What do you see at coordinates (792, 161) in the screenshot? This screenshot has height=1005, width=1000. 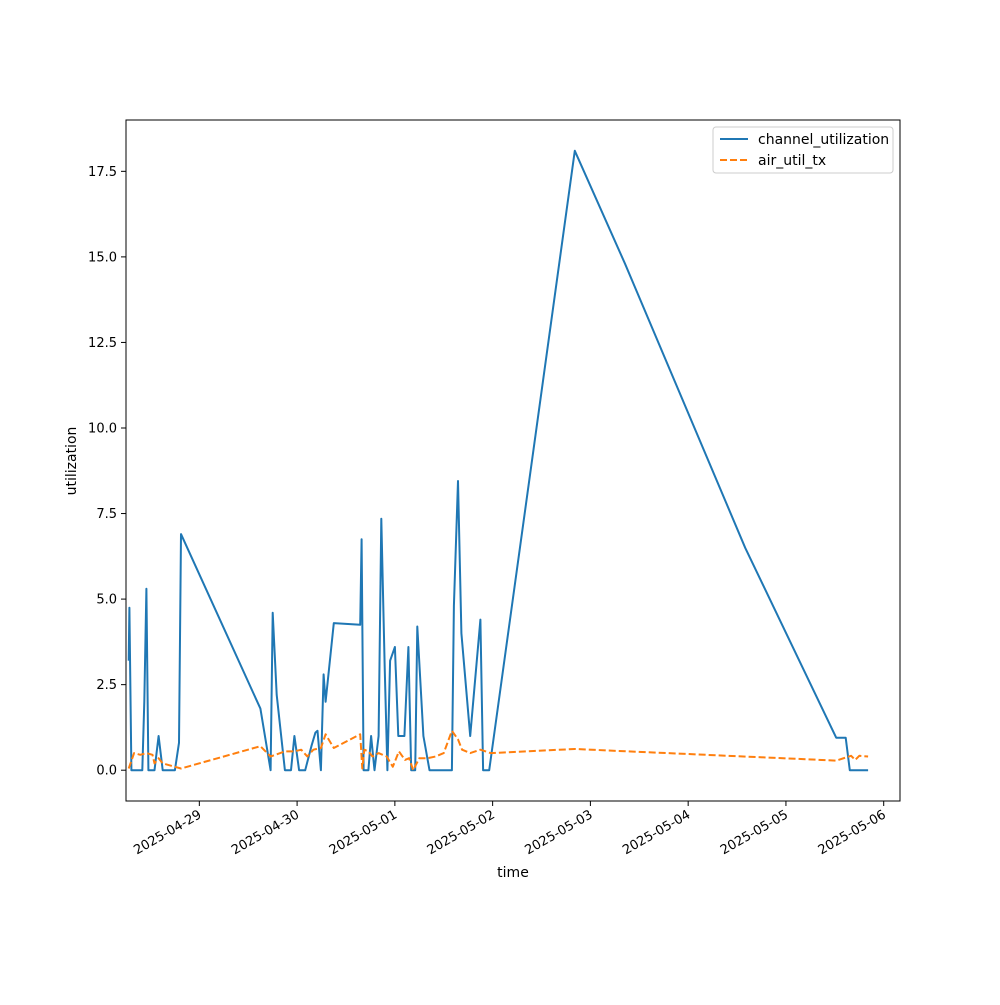 I see `legend-label-air-util-tx: air_util_tx` at bounding box center [792, 161].